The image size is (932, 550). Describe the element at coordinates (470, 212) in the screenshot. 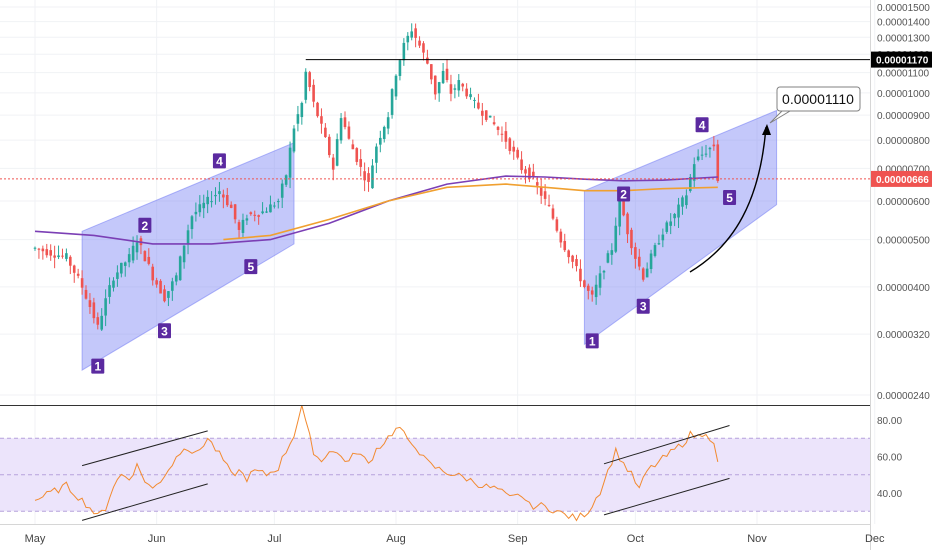

I see `moving-average-short` at that location.